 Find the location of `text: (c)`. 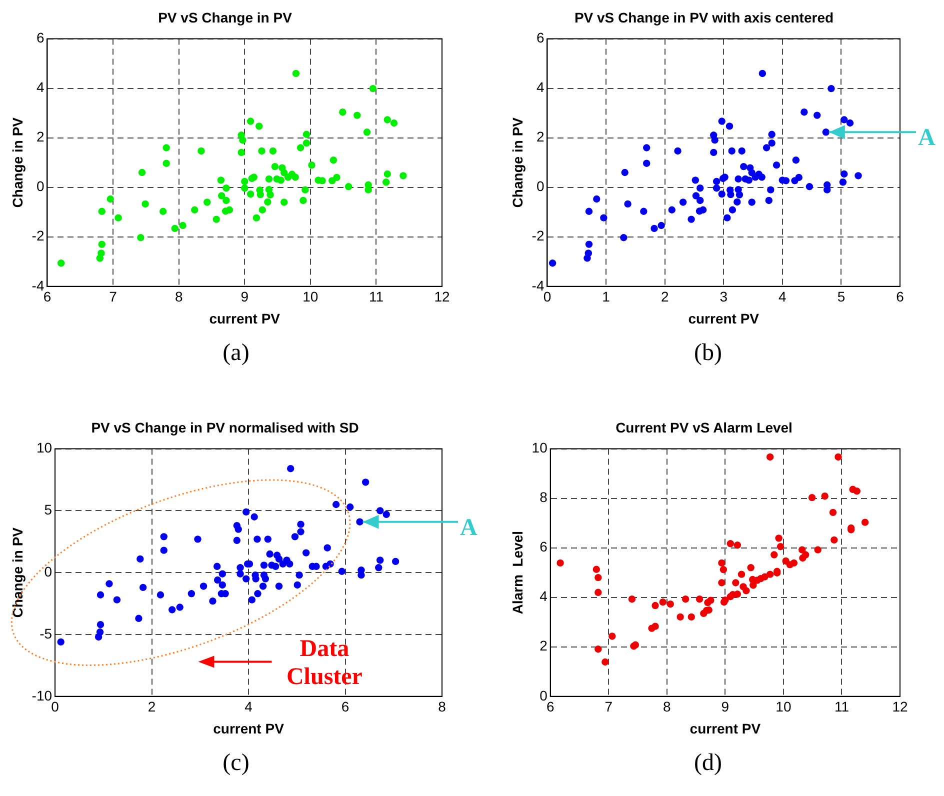

text: (c) is located at coordinates (236, 763).